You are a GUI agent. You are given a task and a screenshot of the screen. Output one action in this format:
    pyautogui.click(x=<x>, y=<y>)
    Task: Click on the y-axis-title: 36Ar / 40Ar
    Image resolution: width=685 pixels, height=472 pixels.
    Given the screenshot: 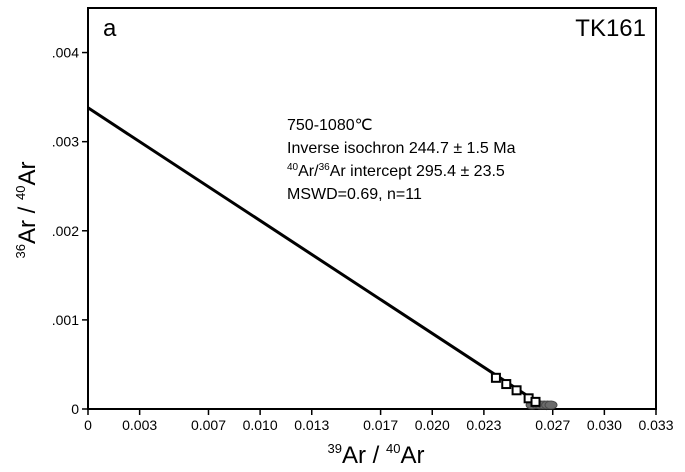 What is the action you would take?
    pyautogui.click(x=27, y=210)
    